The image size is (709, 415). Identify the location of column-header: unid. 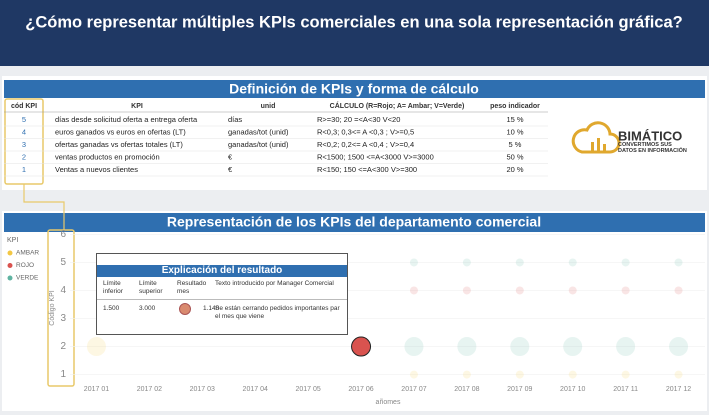
(268, 106).